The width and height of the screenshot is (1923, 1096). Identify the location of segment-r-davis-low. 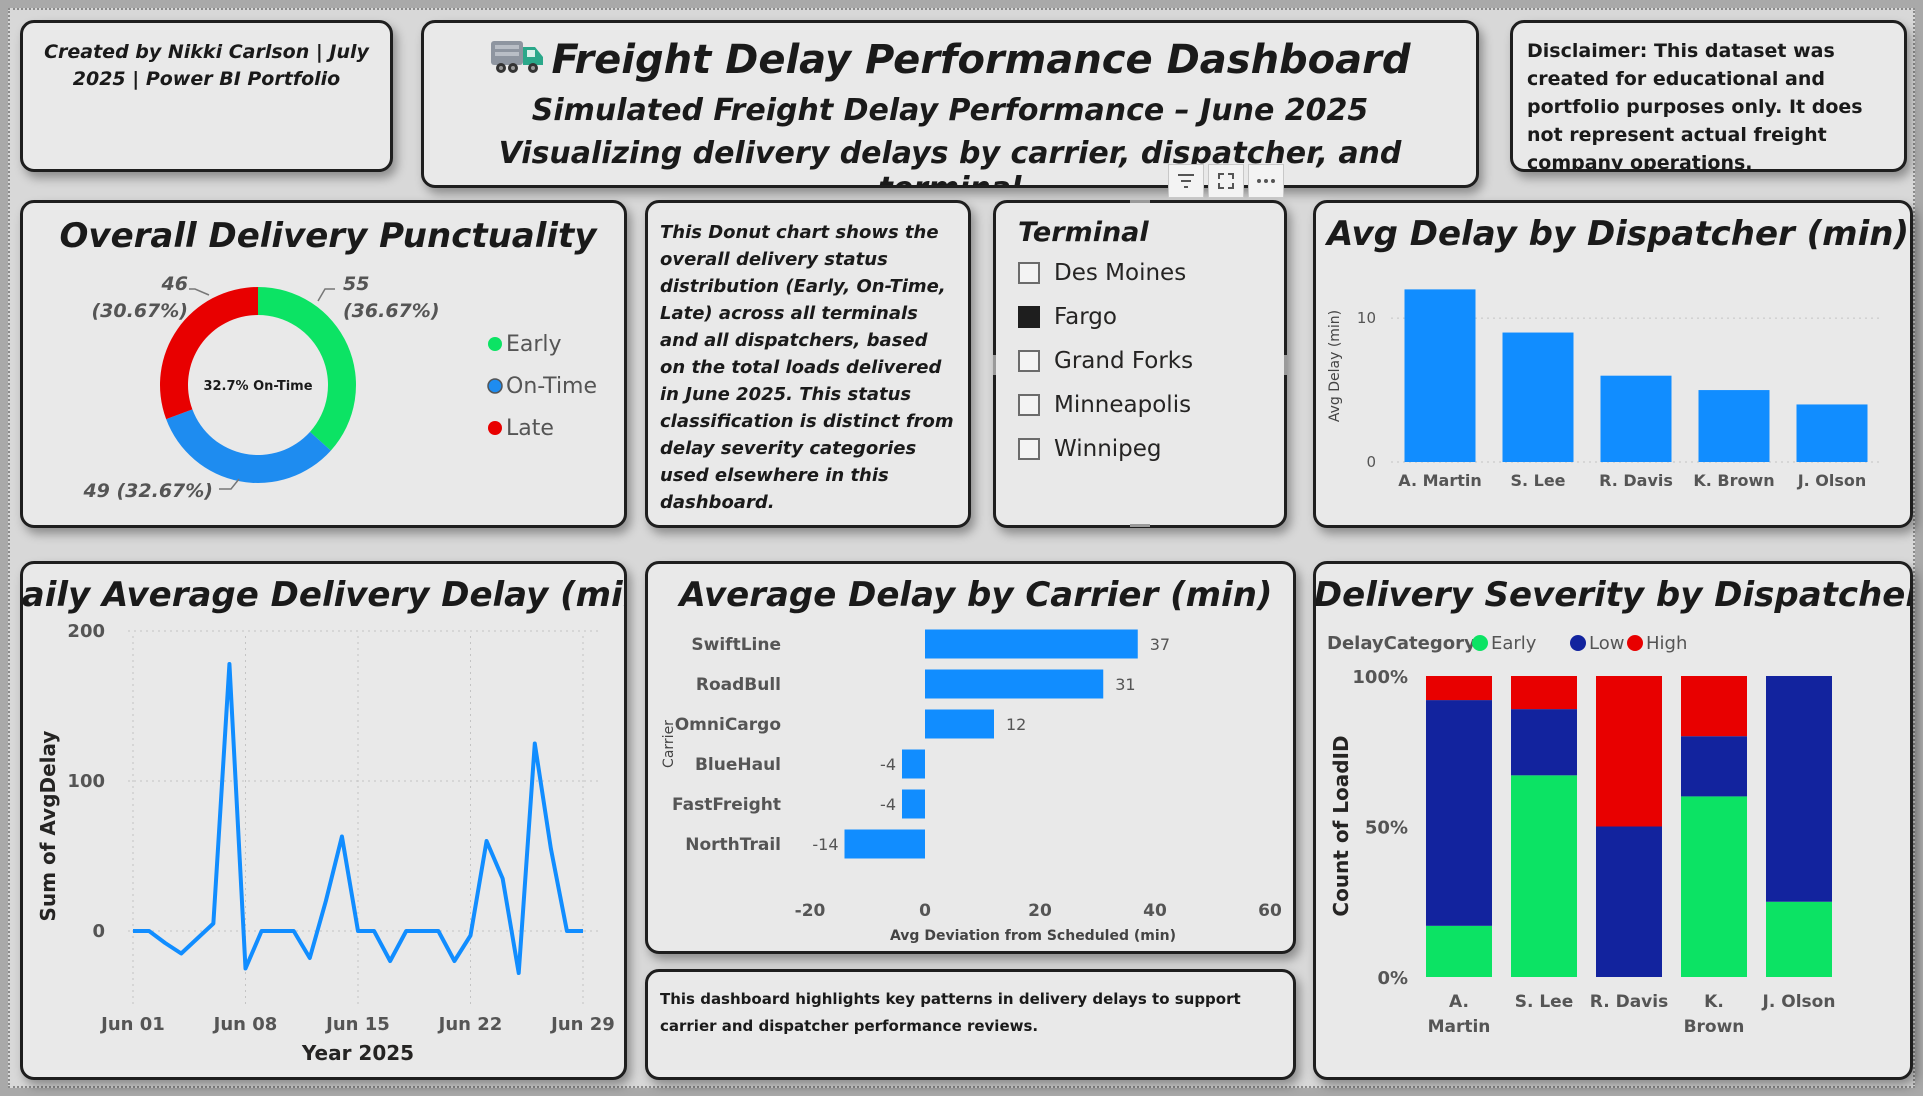
(1629, 902).